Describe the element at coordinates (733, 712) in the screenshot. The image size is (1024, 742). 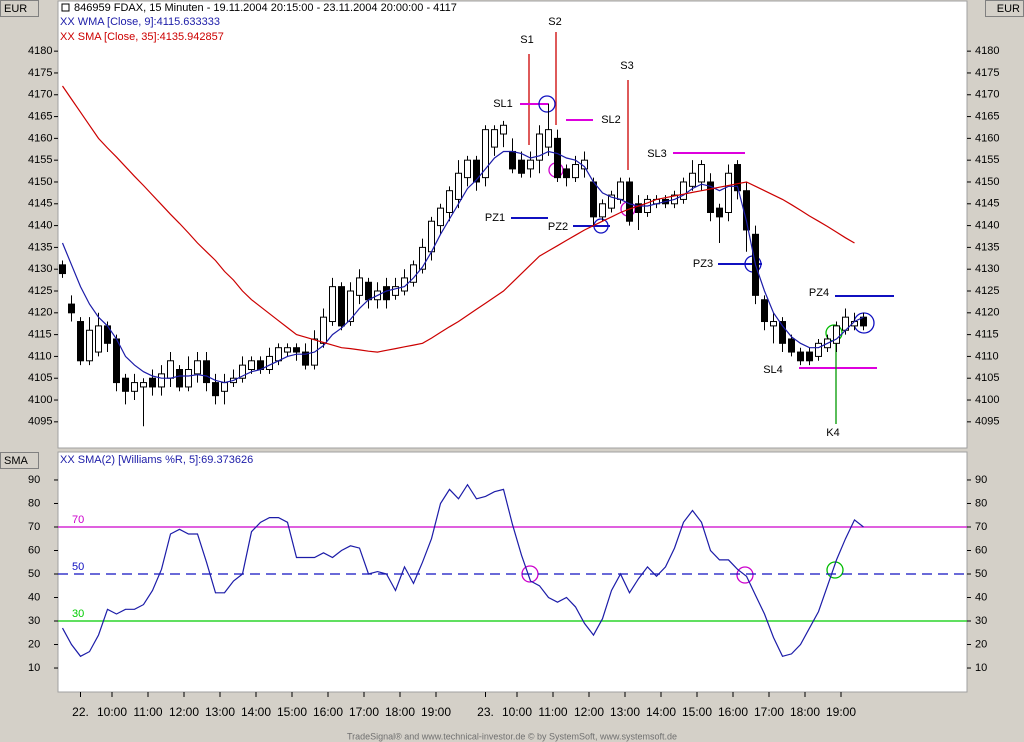
I see `x-tick-label: 16:00` at that location.